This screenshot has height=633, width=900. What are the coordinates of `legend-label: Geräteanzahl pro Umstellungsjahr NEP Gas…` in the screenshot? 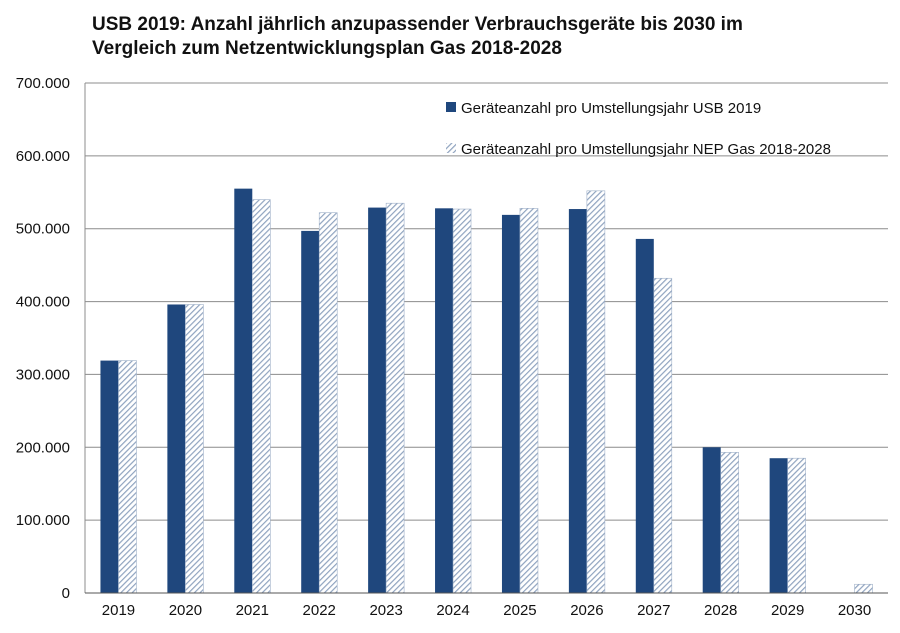 It's located at (646, 149).